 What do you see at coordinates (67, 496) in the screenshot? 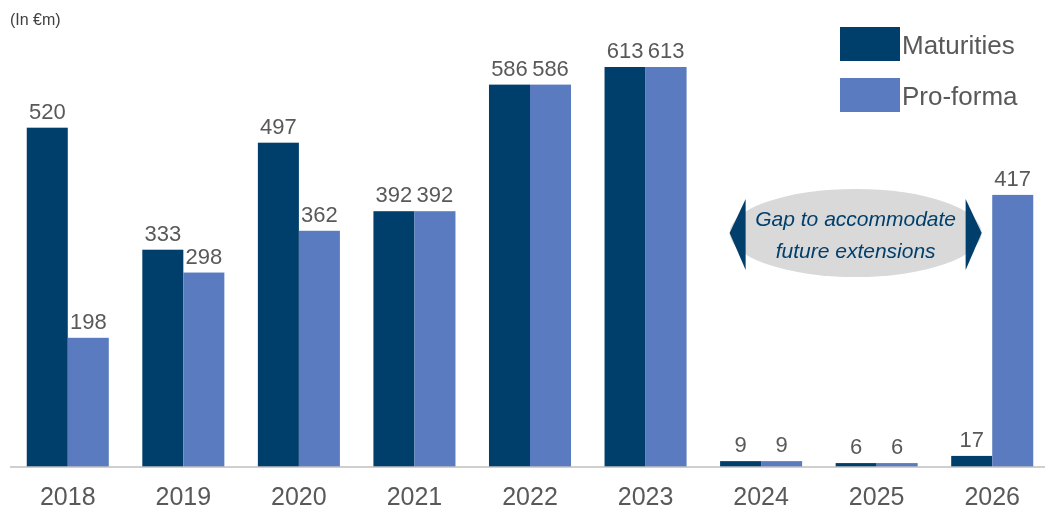
I see `x-tick-label: 2018` at bounding box center [67, 496].